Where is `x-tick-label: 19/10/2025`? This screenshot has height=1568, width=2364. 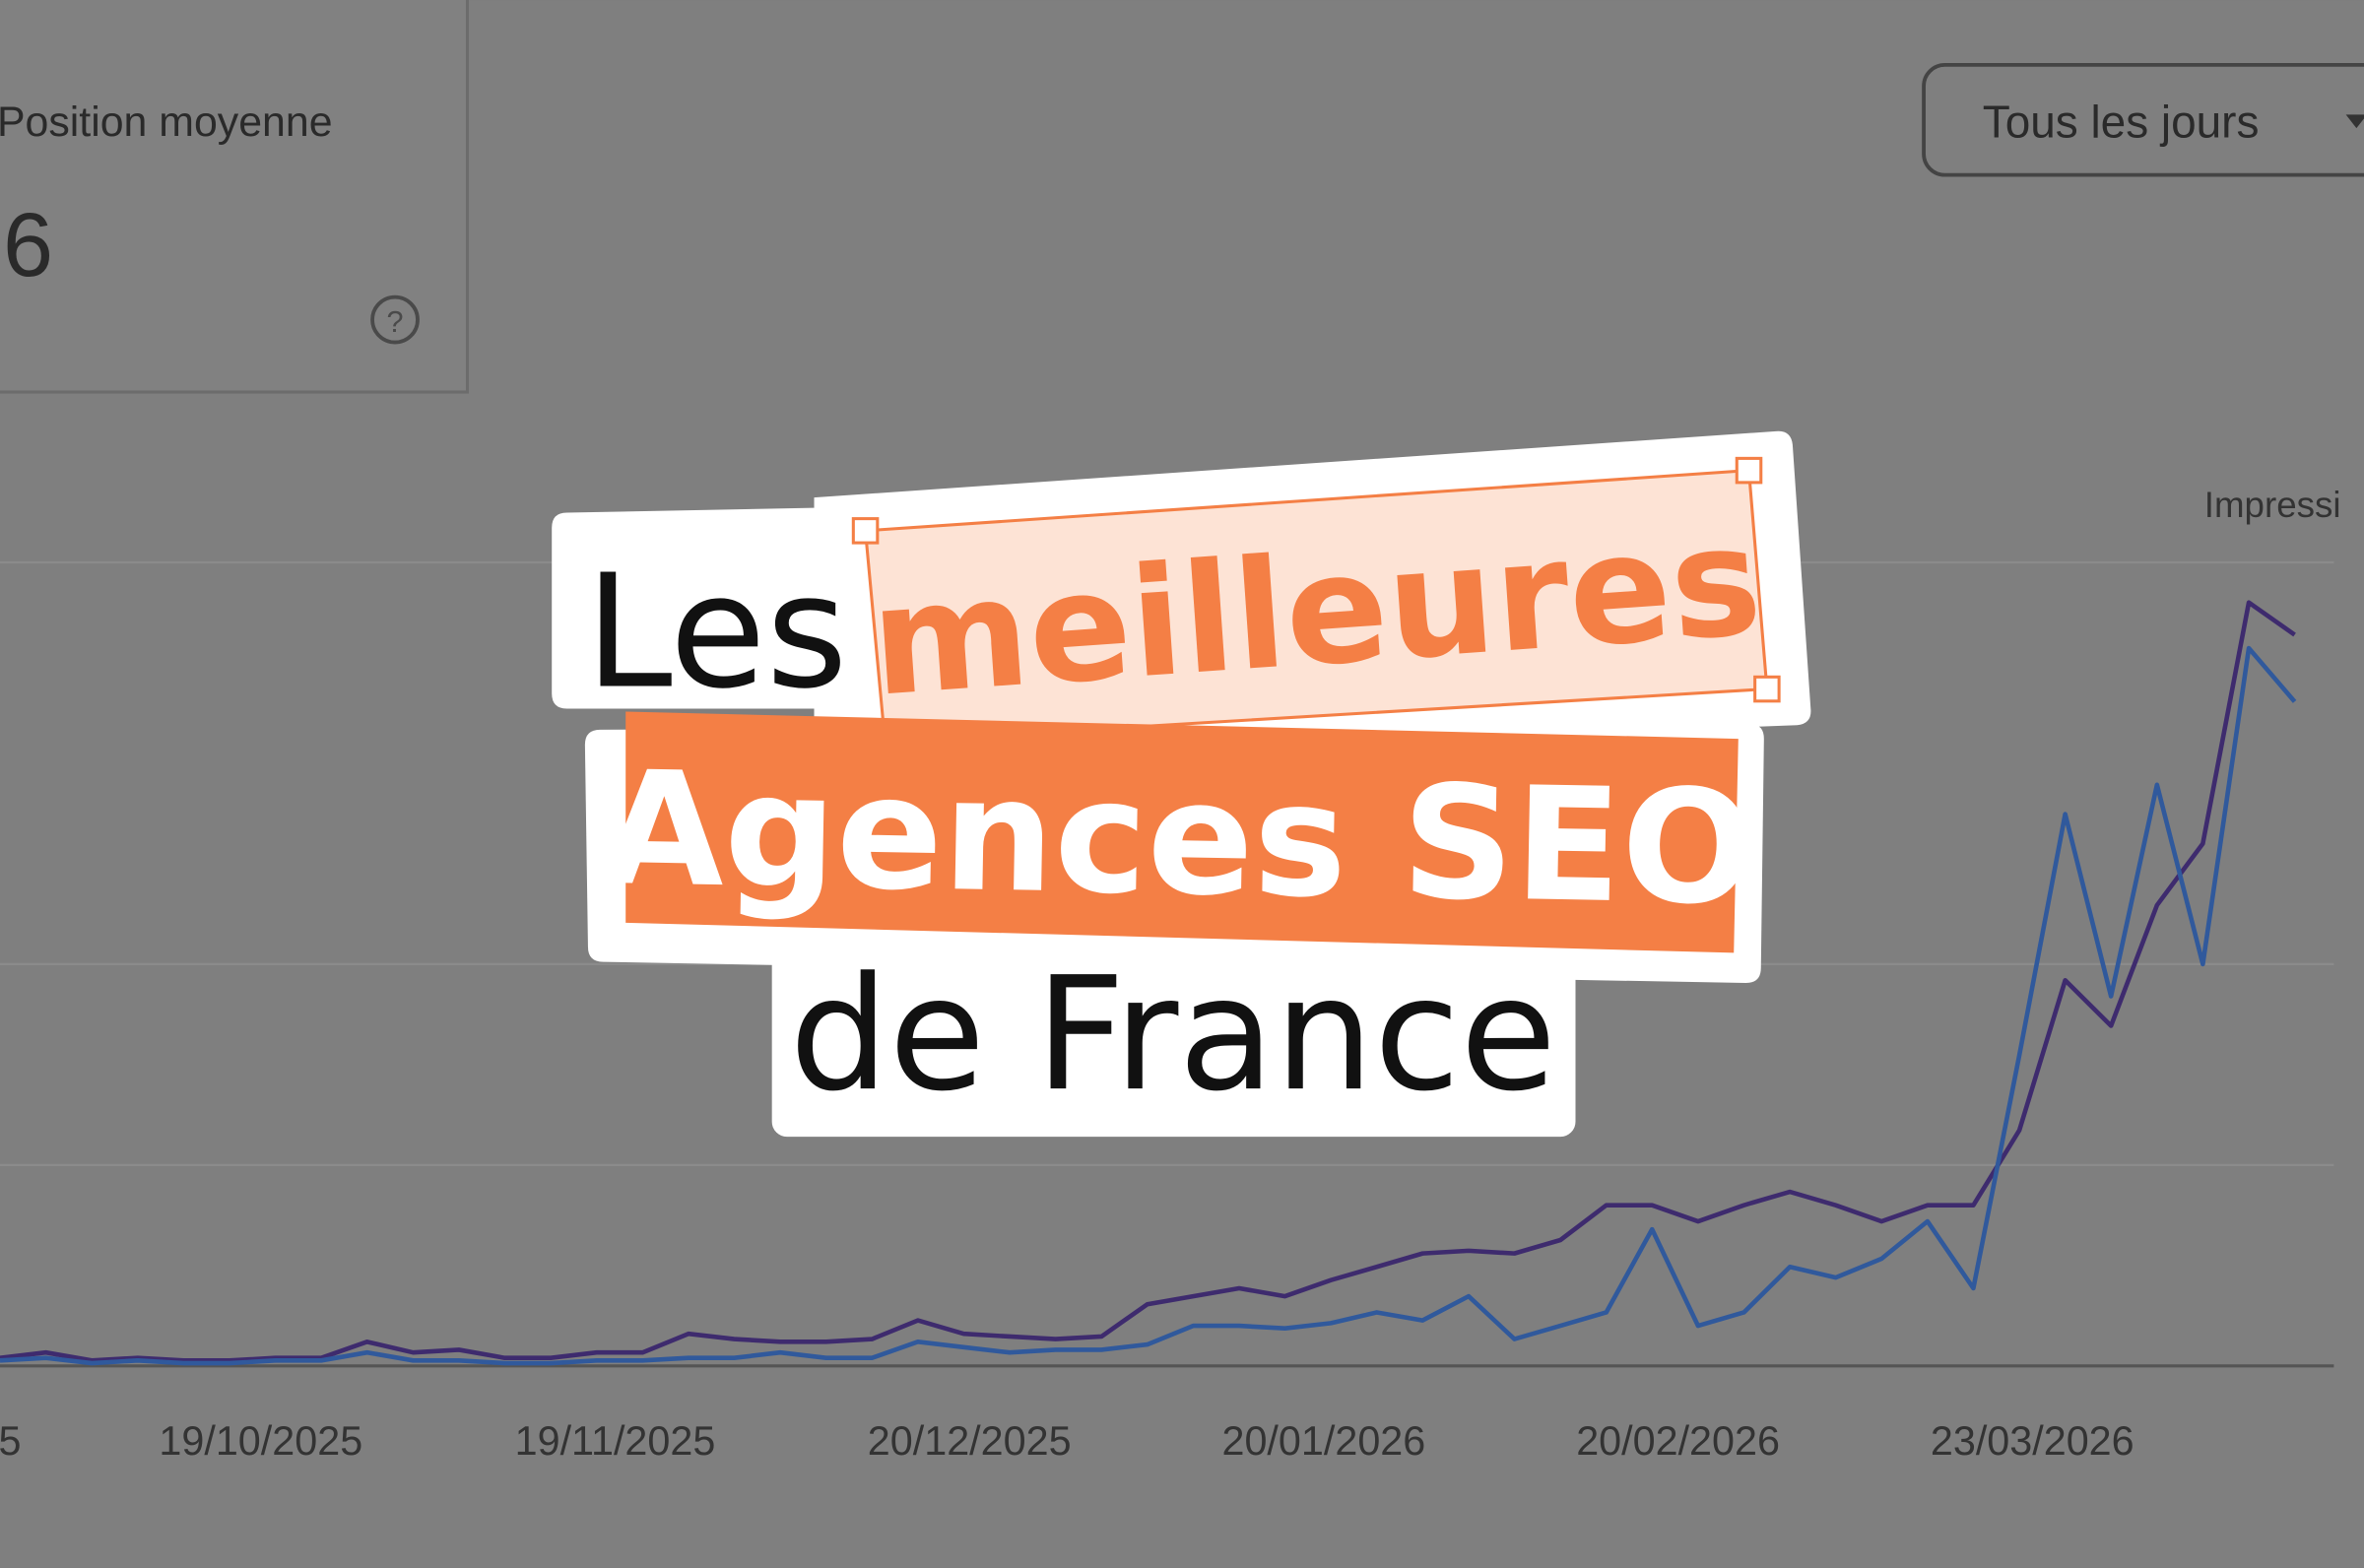 x-tick-label: 19/10/2025 is located at coordinates (260, 1441).